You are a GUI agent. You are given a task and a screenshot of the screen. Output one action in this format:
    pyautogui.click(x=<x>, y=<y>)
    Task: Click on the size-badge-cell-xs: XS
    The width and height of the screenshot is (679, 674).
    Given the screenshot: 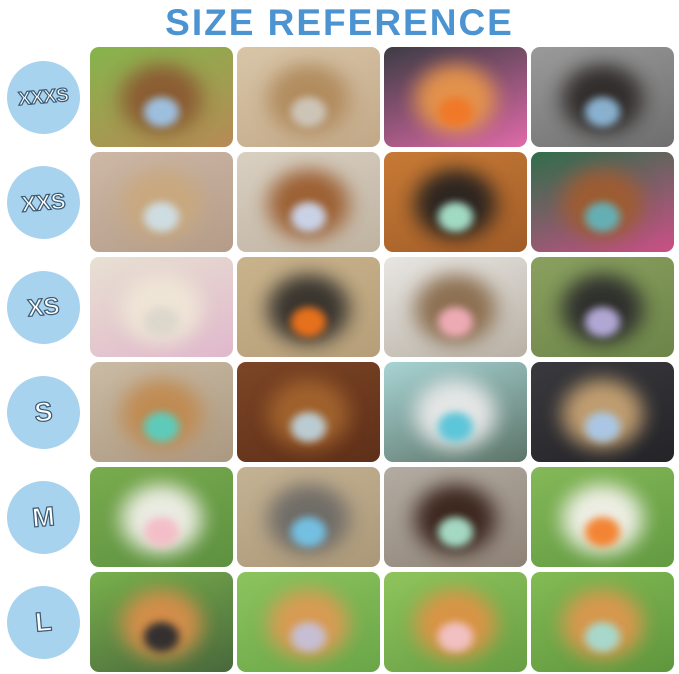 What is the action you would take?
    pyautogui.click(x=43, y=307)
    